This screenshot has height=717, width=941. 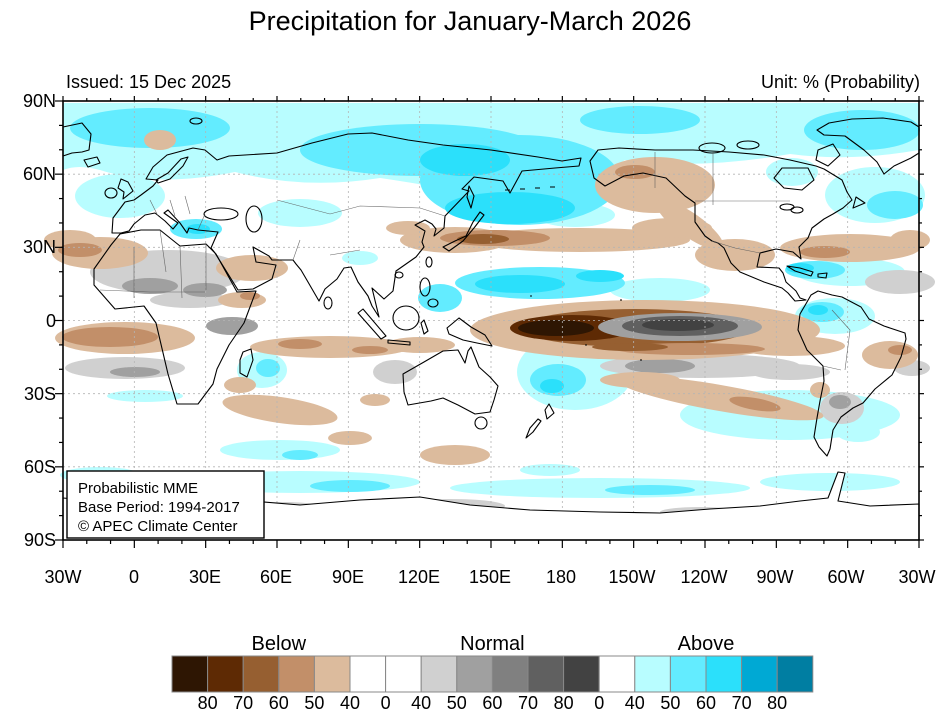 What do you see at coordinates (39, 247) in the screenshot?
I see `lat-label: 30N` at bounding box center [39, 247].